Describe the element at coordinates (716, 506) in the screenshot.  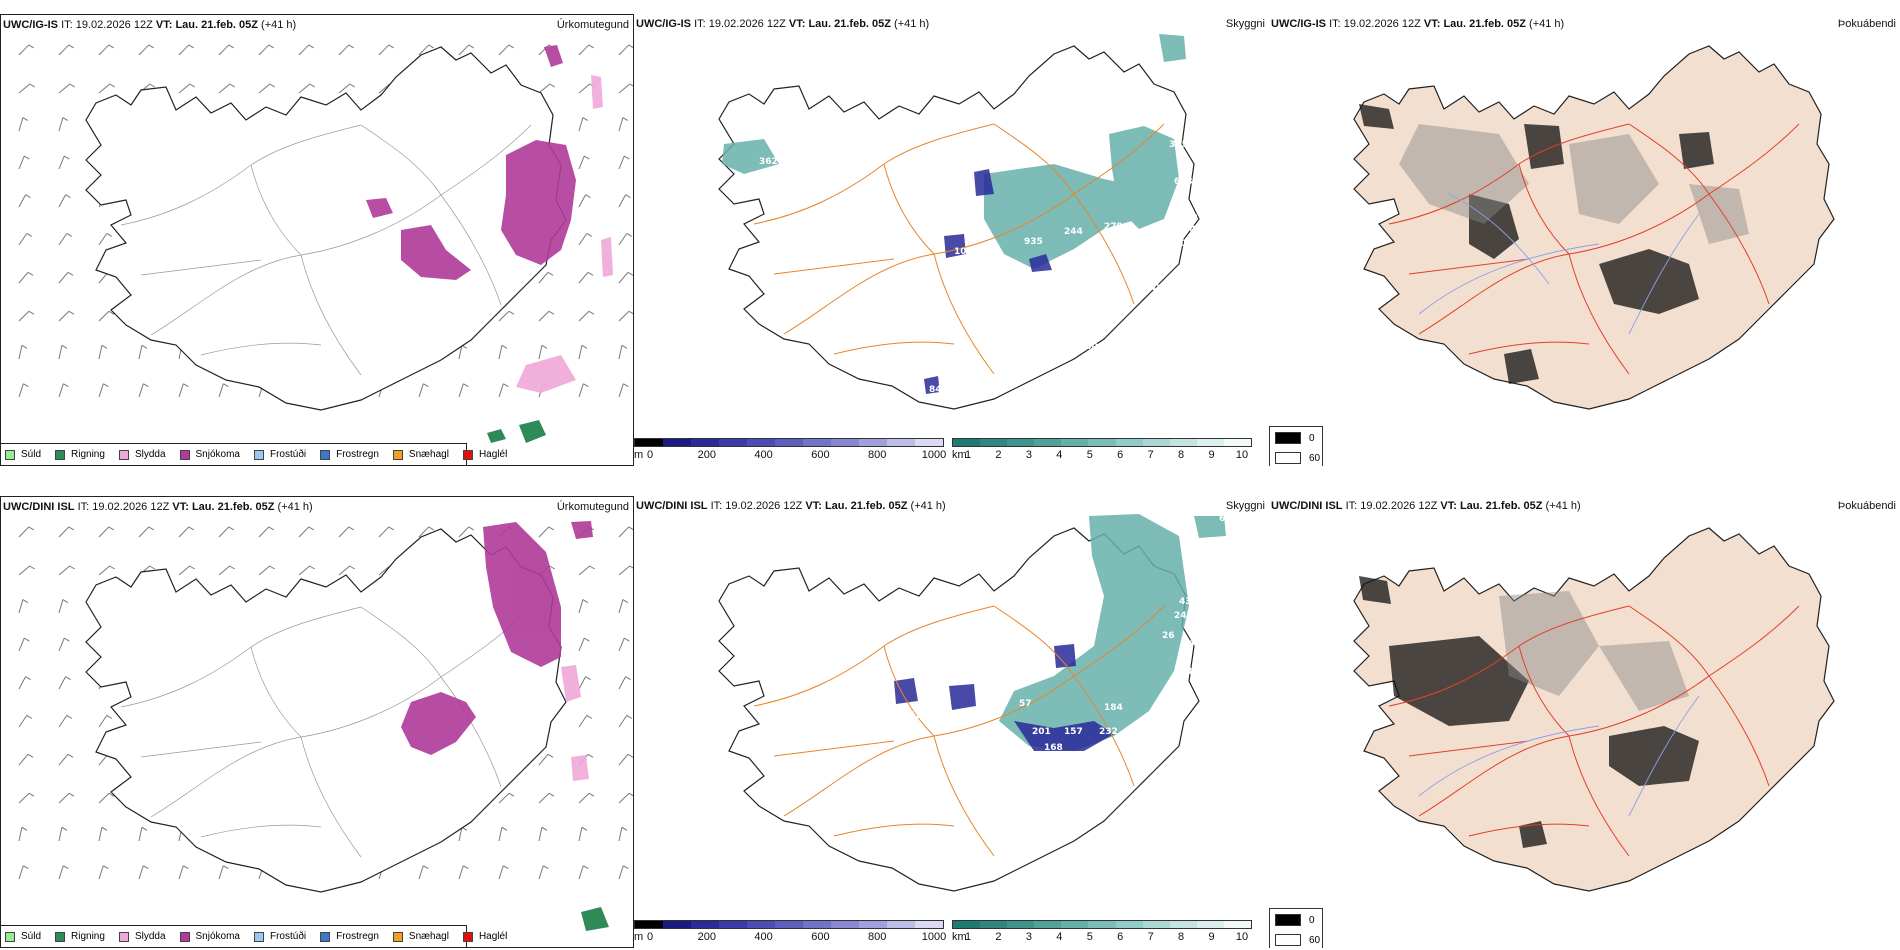
I see `init-time-label: IT:` at that location.